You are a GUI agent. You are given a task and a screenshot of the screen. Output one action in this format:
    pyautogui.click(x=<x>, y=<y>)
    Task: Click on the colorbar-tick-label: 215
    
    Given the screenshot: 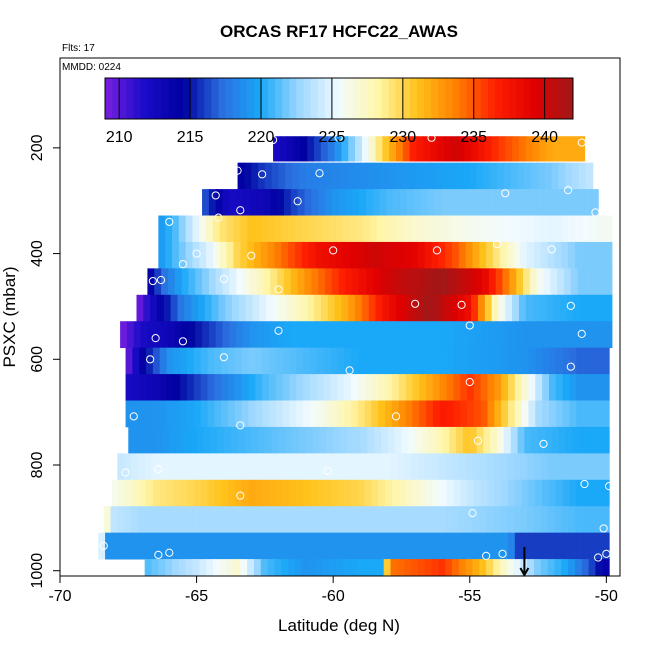 What is the action you would take?
    pyautogui.click(x=190, y=137)
    